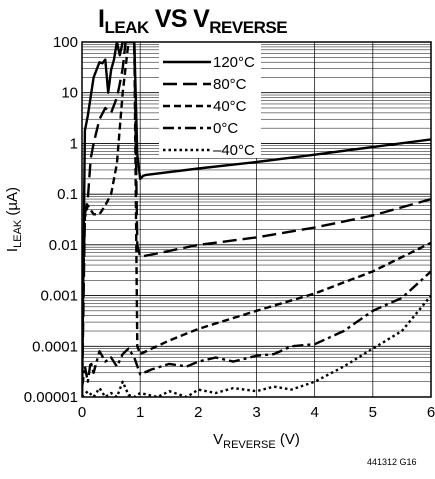  I want to click on x-tick-label: 5, so click(373, 412).